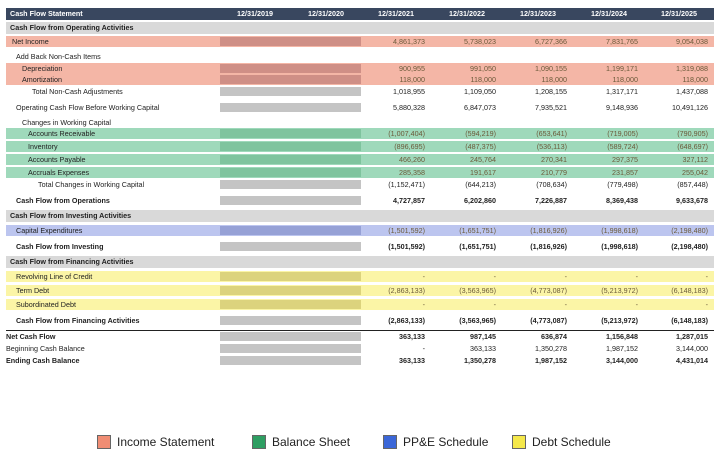  Describe the element at coordinates (538, 13) in the screenshot. I see `header-date: 12/31/2023` at that location.